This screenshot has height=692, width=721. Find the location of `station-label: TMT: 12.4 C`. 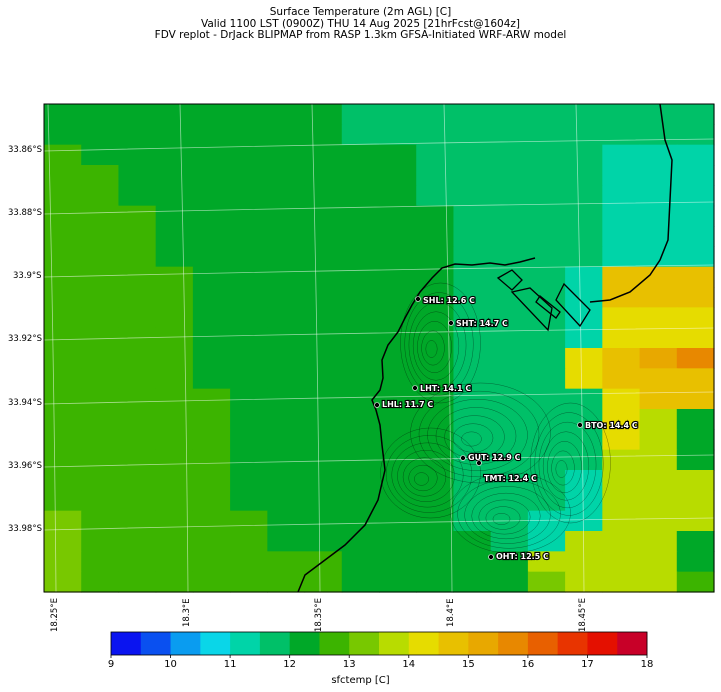

station-label: TMT: 12.4 C is located at coordinates (510, 478).